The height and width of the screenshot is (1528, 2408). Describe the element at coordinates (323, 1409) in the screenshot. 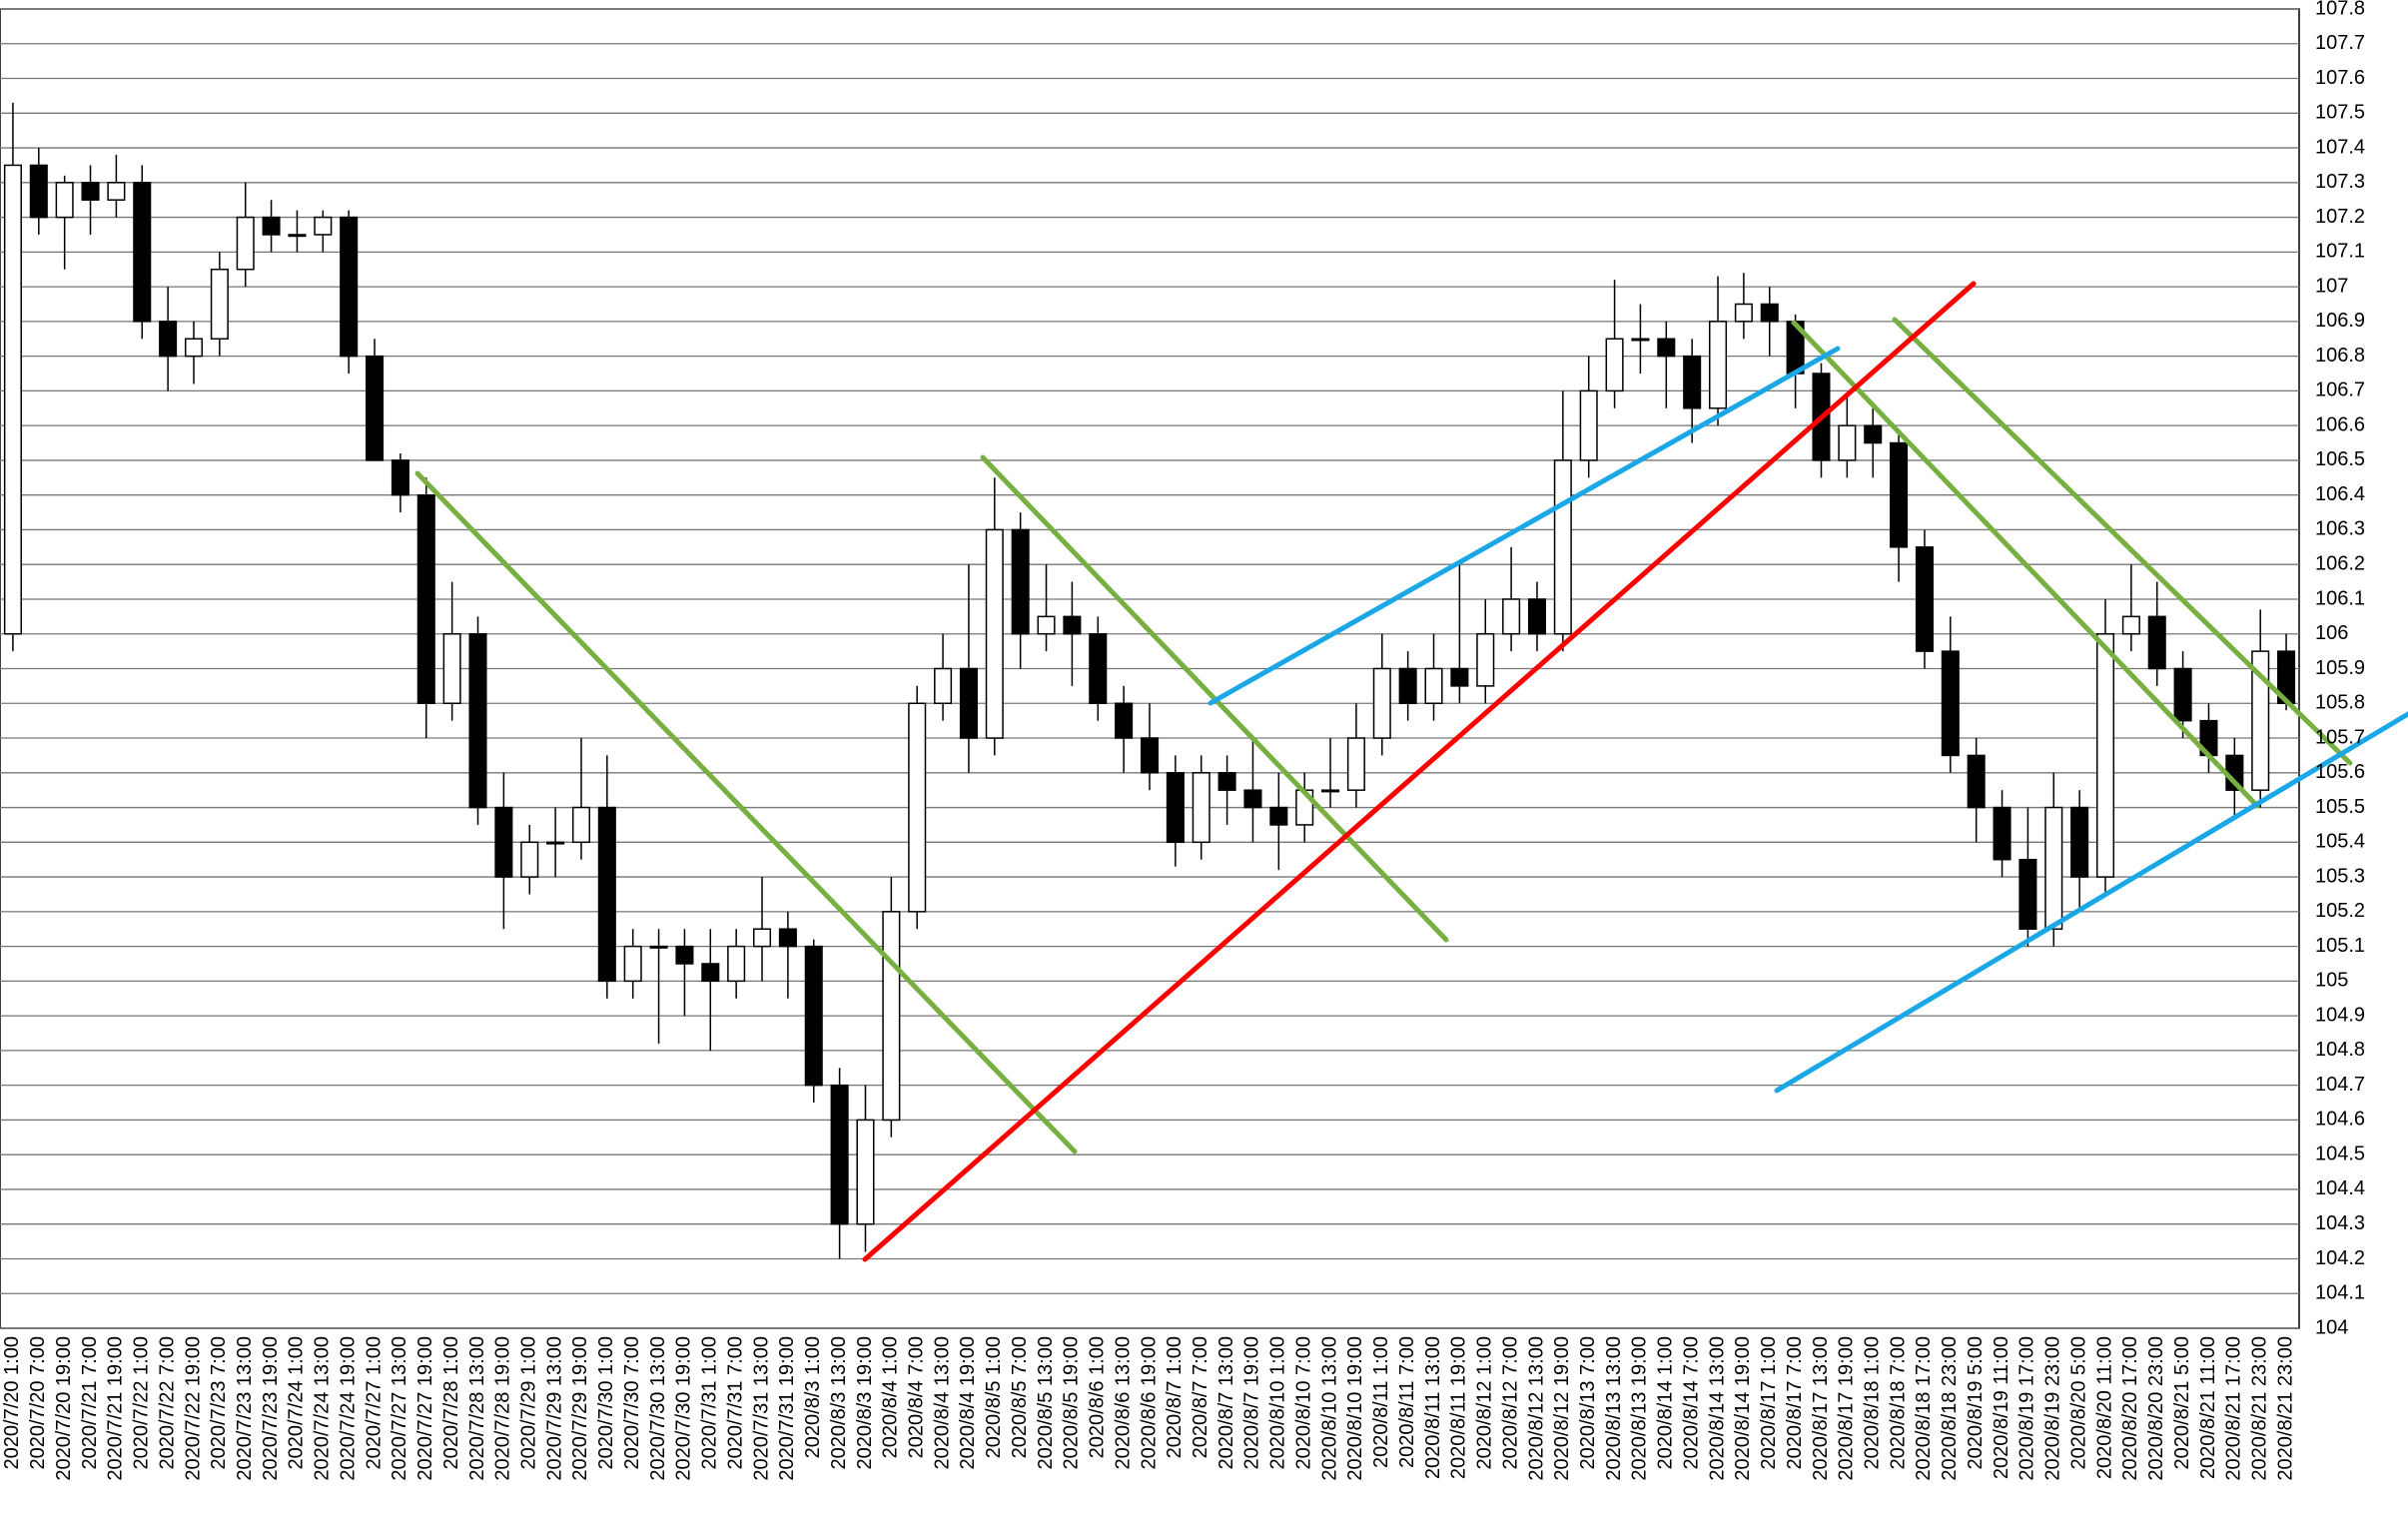

I see `x-tick-label: 2020/7/24 13:00` at that location.